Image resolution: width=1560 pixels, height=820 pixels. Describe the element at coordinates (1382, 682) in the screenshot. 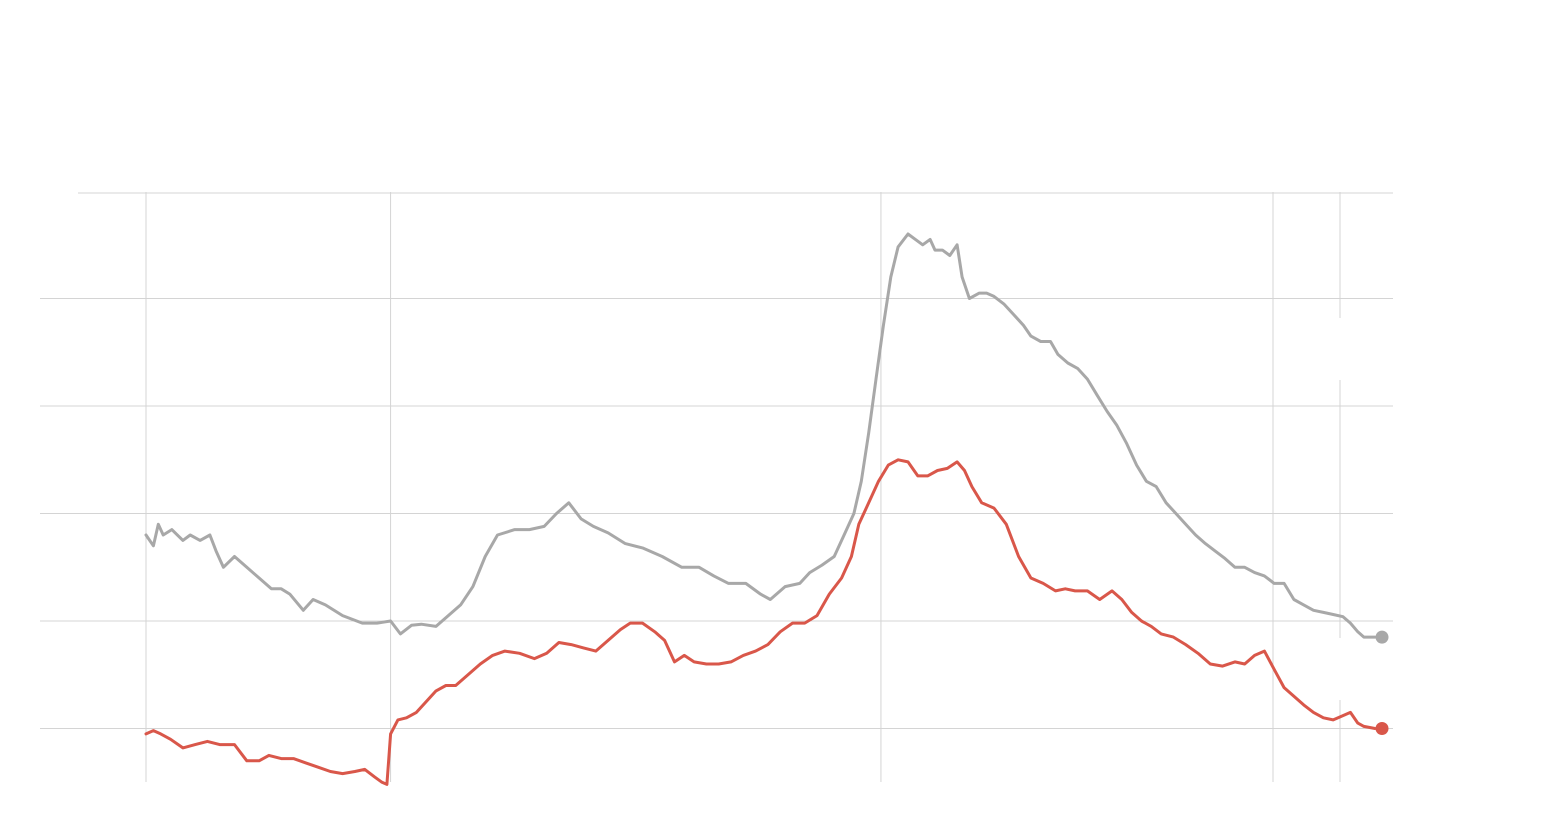

I see `end-markers` at that location.